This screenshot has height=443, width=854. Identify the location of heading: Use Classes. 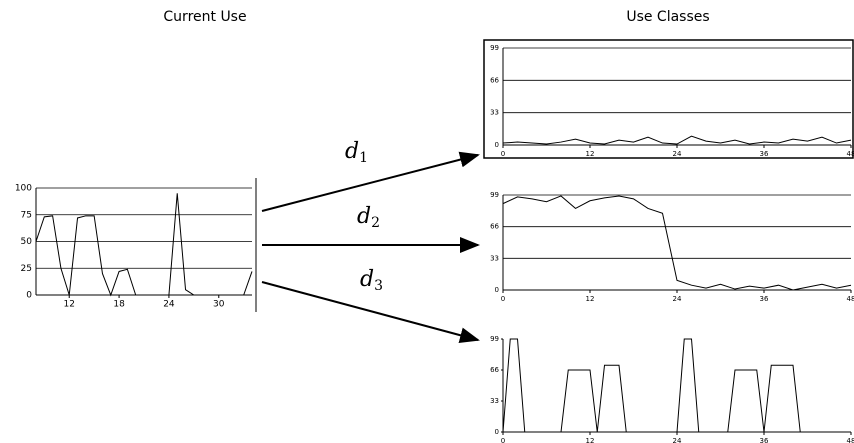
(667, 17).